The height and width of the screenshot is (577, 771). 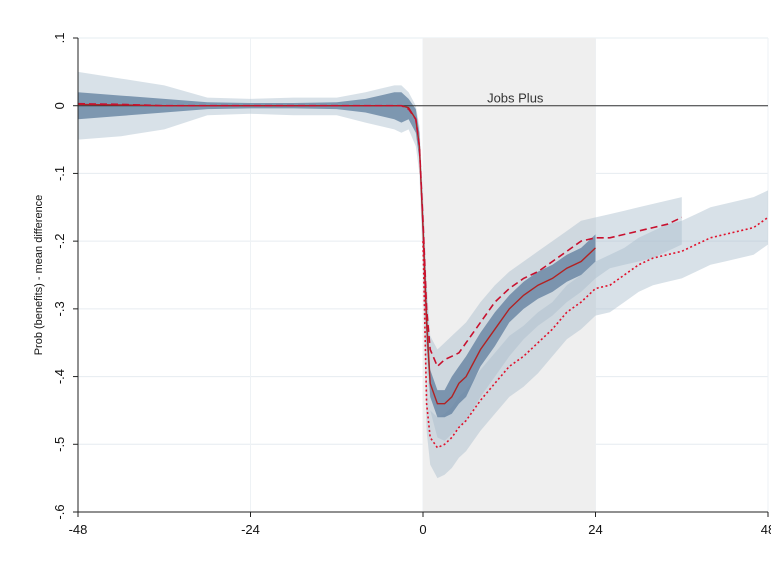 I want to click on x-tick-label: 24, so click(x=595, y=529).